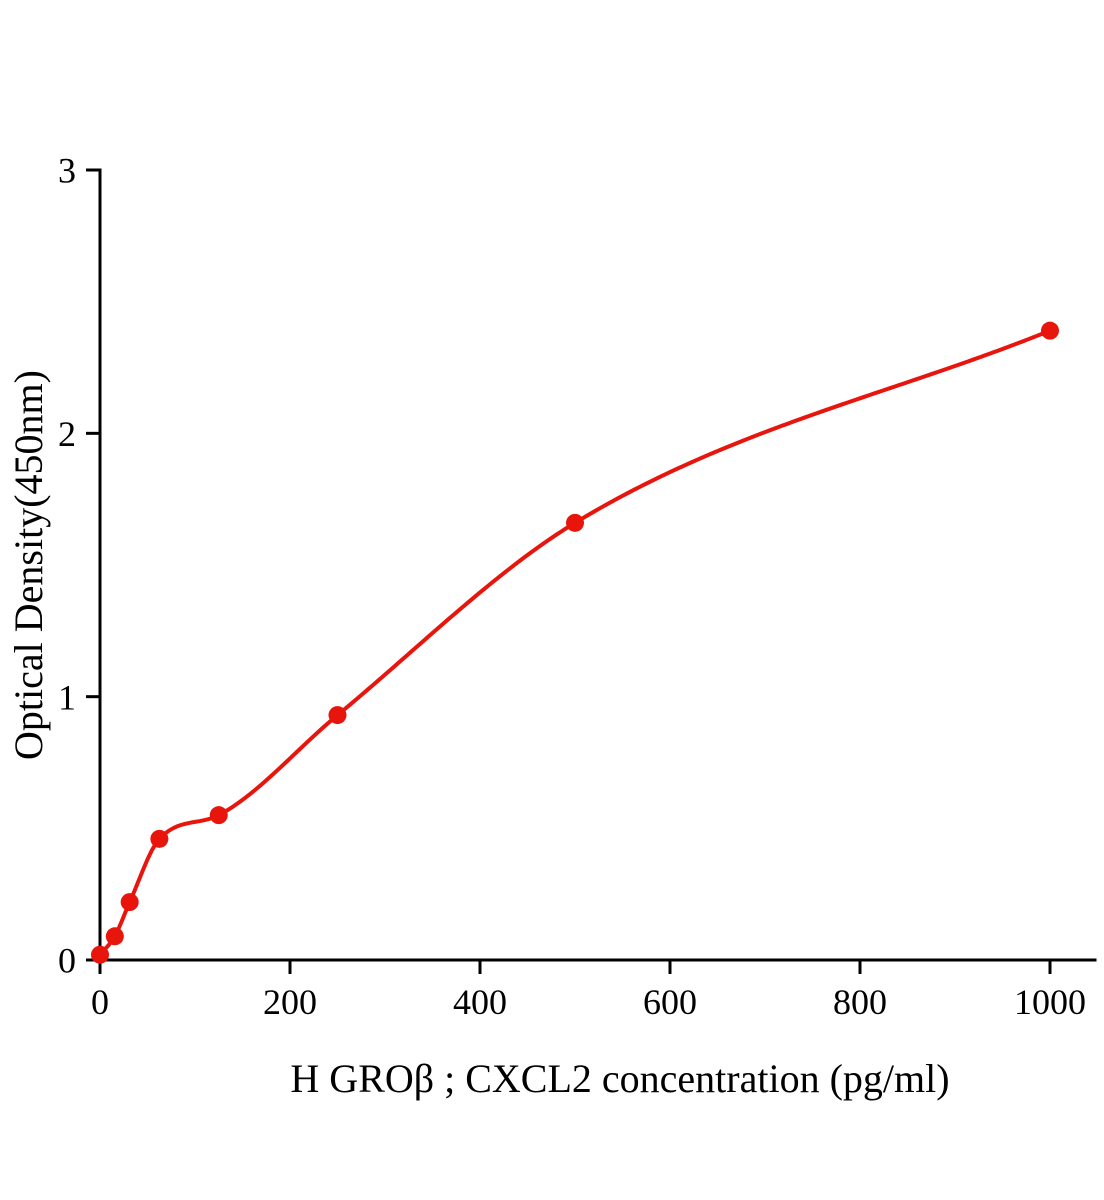 The height and width of the screenshot is (1200, 1104). What do you see at coordinates (67, 434) in the screenshot?
I see `y-tick-label: 2` at bounding box center [67, 434].